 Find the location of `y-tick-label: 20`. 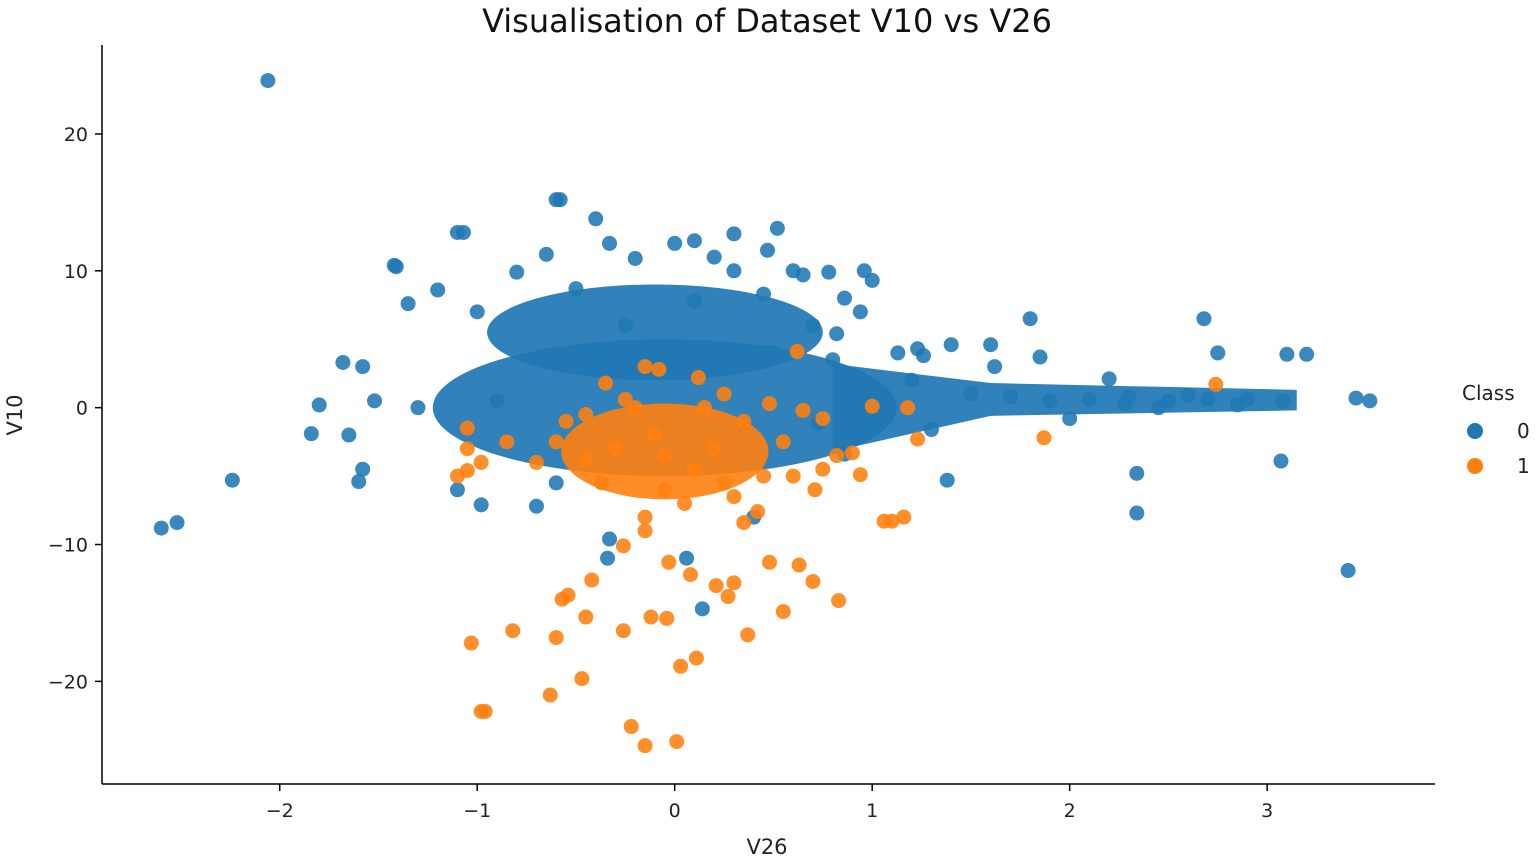

y-tick-label: 20 is located at coordinates (76, 135).